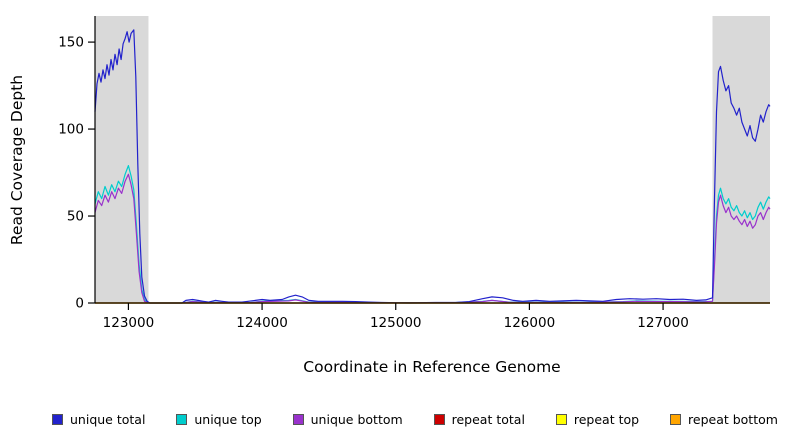  I want to click on y-tick-label: 0, so click(79, 304).